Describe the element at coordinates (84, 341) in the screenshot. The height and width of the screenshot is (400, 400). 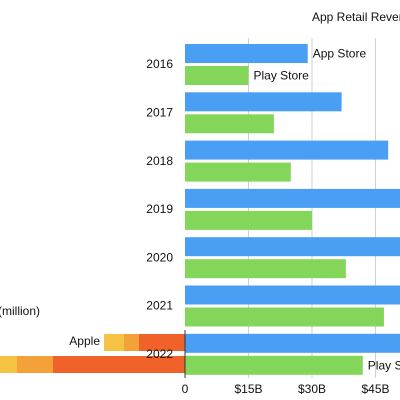
I see `y-tick-label: Apple` at that location.